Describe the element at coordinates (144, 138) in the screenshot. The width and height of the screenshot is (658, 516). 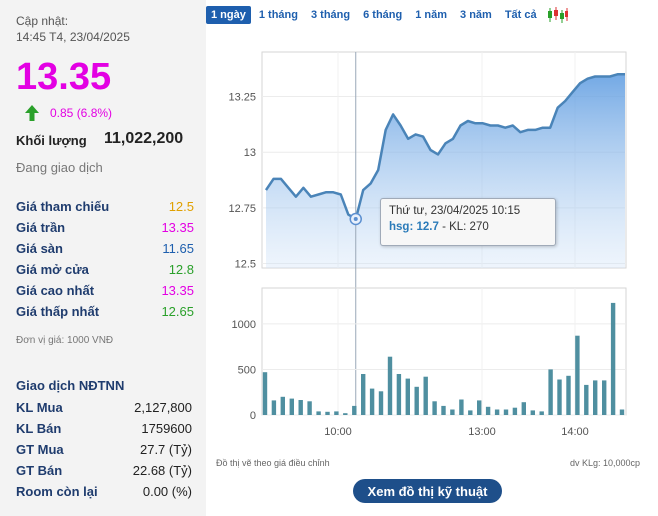
I see `volume-value: 11,022,200` at that location.